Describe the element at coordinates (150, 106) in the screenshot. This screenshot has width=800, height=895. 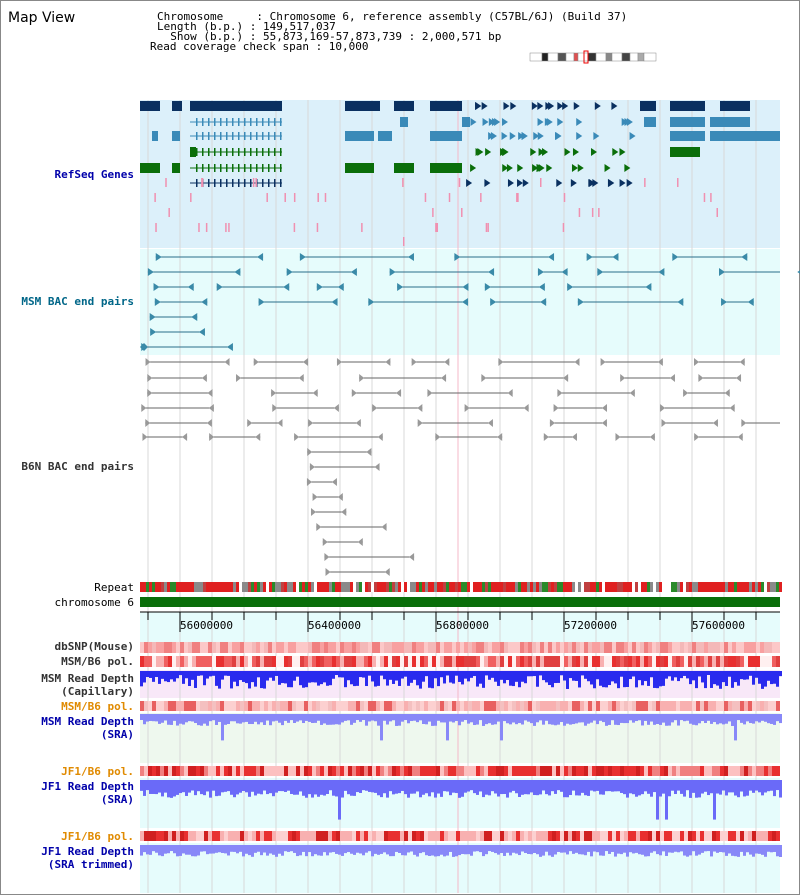
I see `gene-exon-block` at that location.